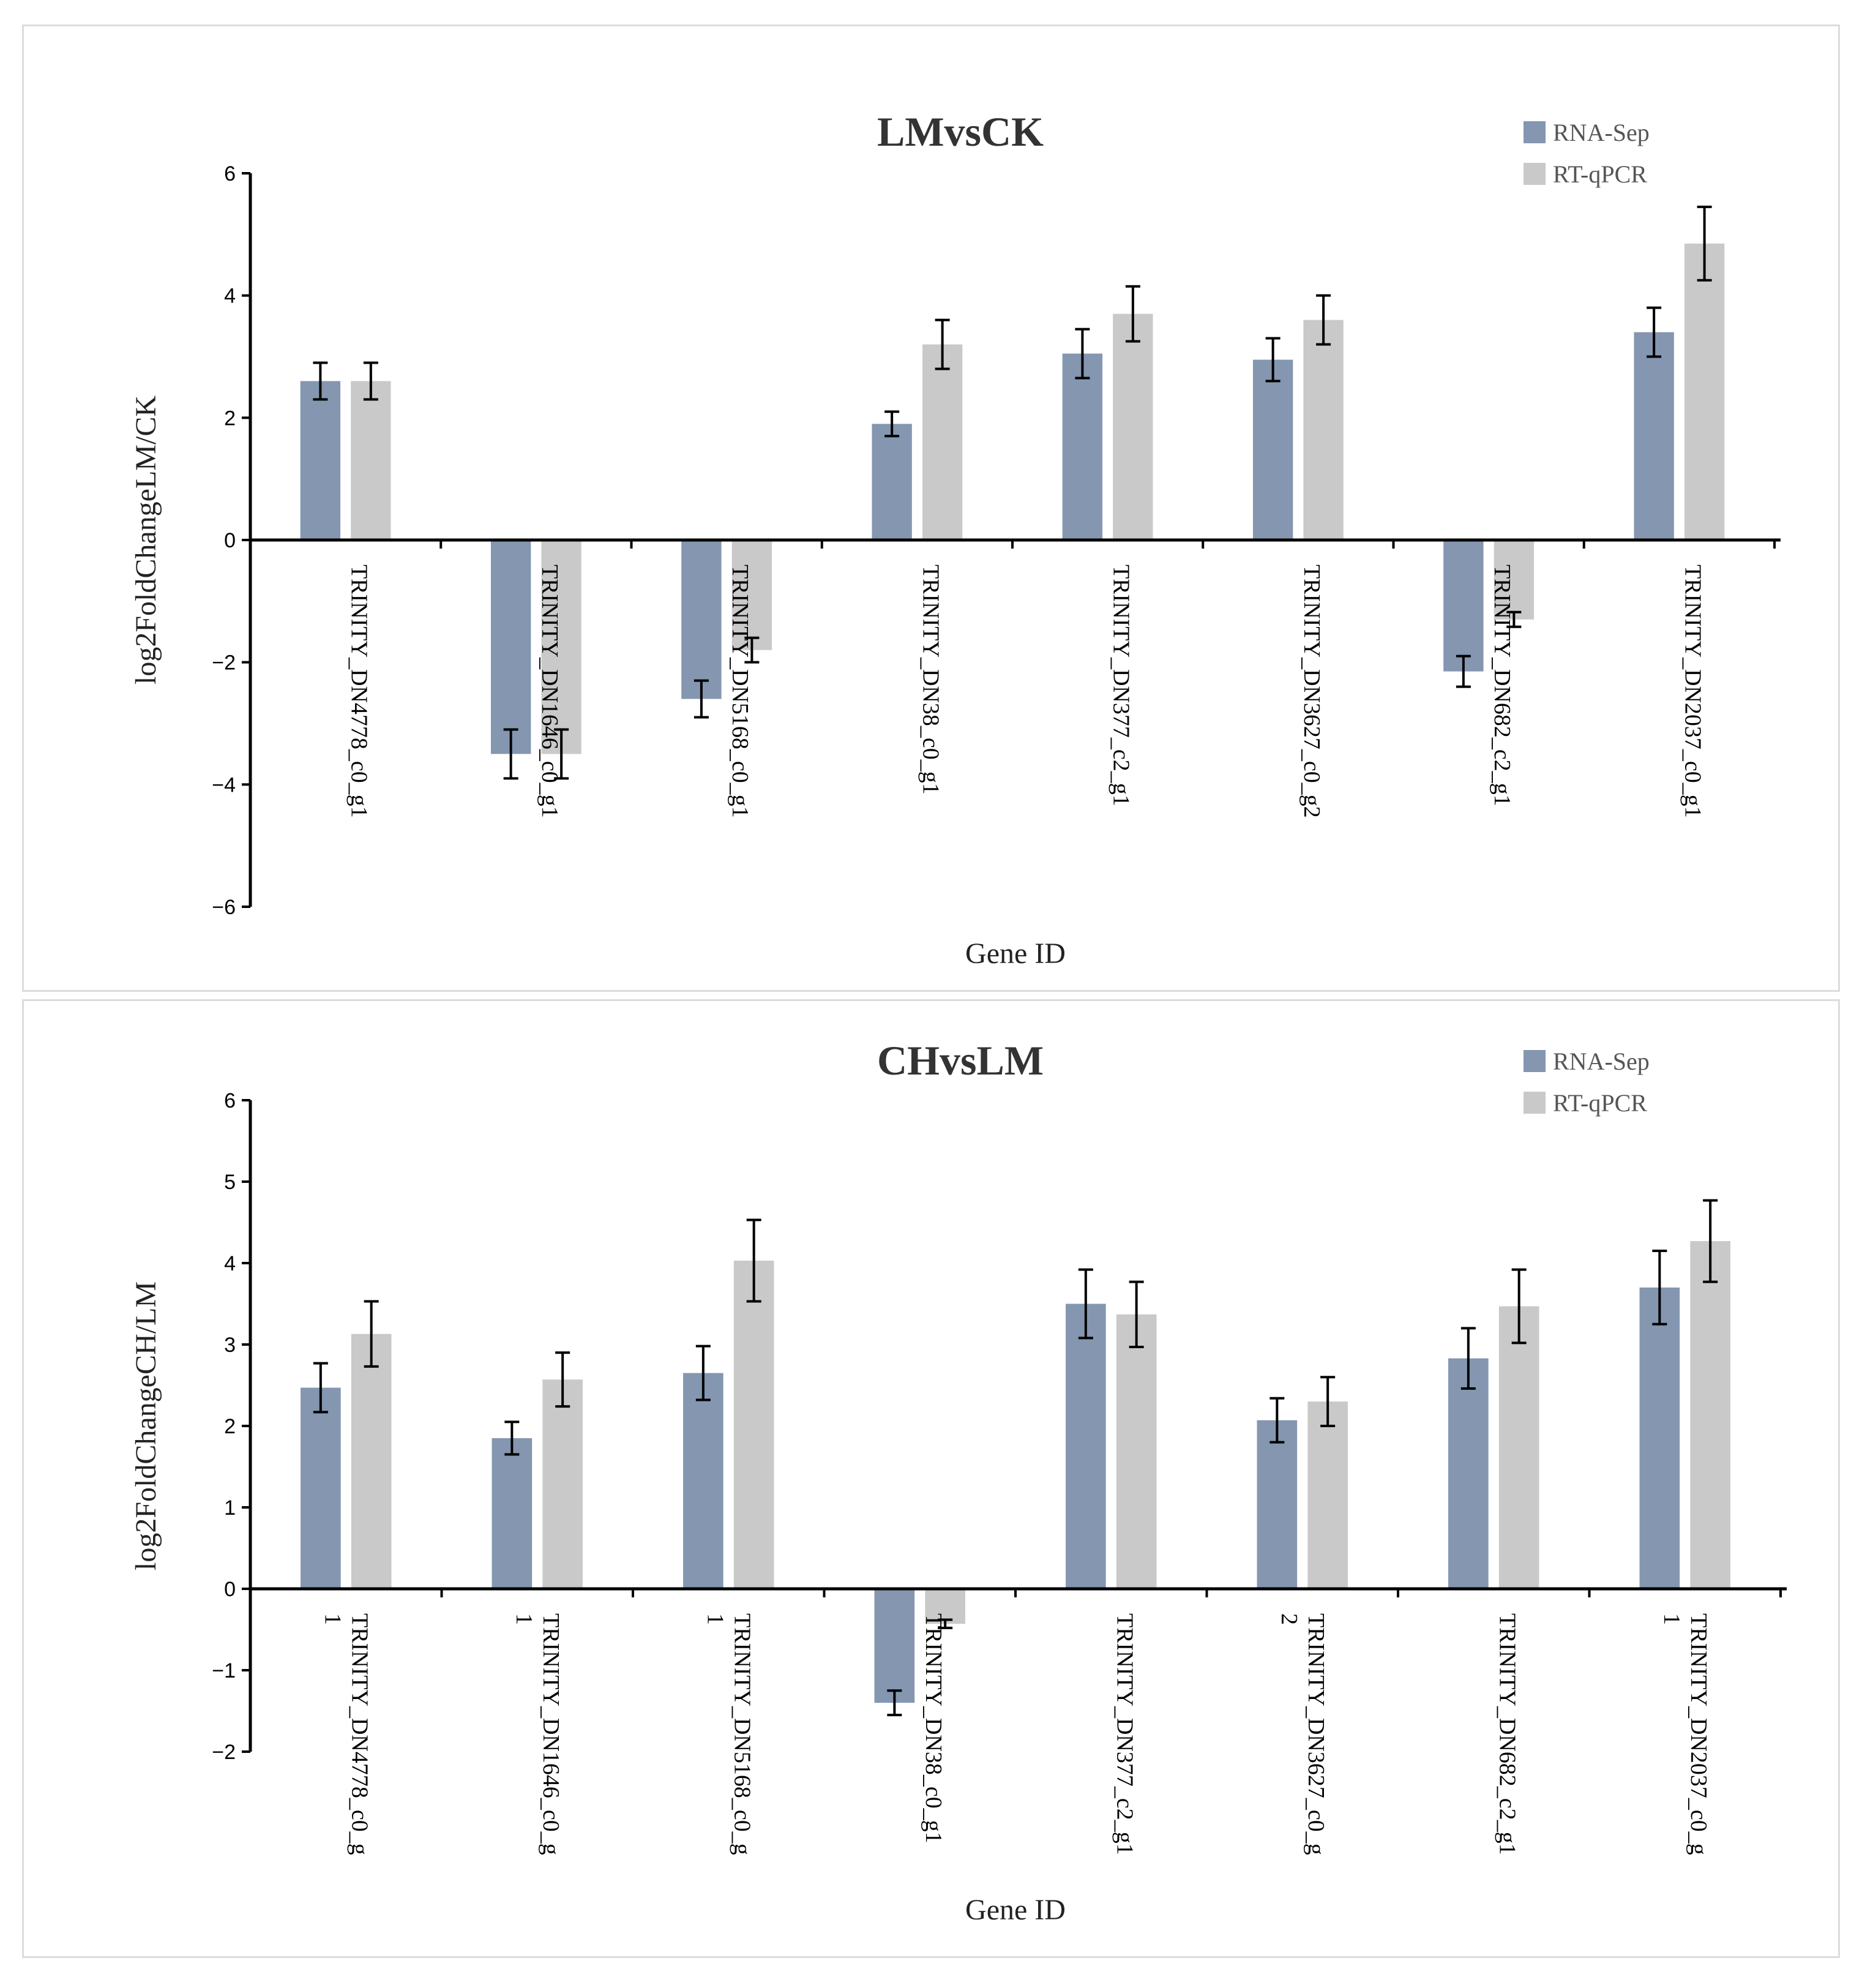  I want to click on y-tick-label: 1, so click(230, 1508).